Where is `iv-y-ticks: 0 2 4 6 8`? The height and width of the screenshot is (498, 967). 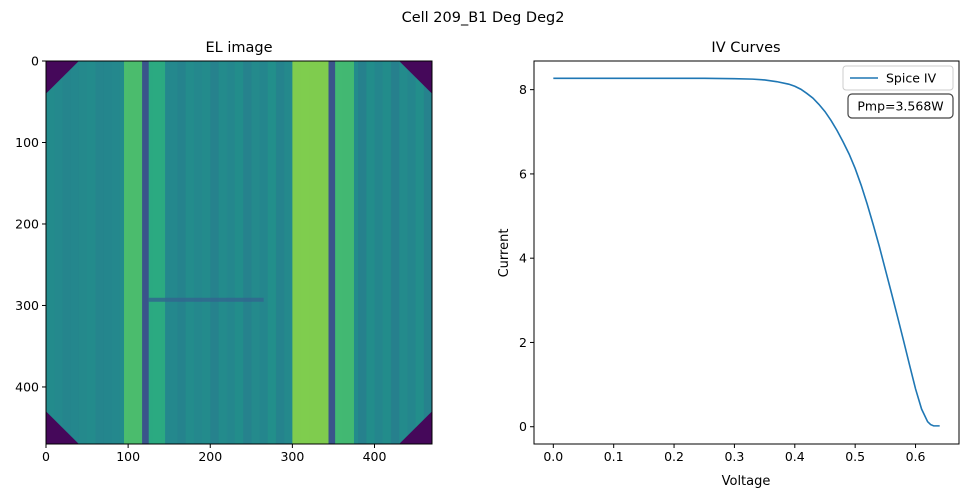 iv-y-ticks: 0 2 4 6 8 is located at coordinates (526, 258).